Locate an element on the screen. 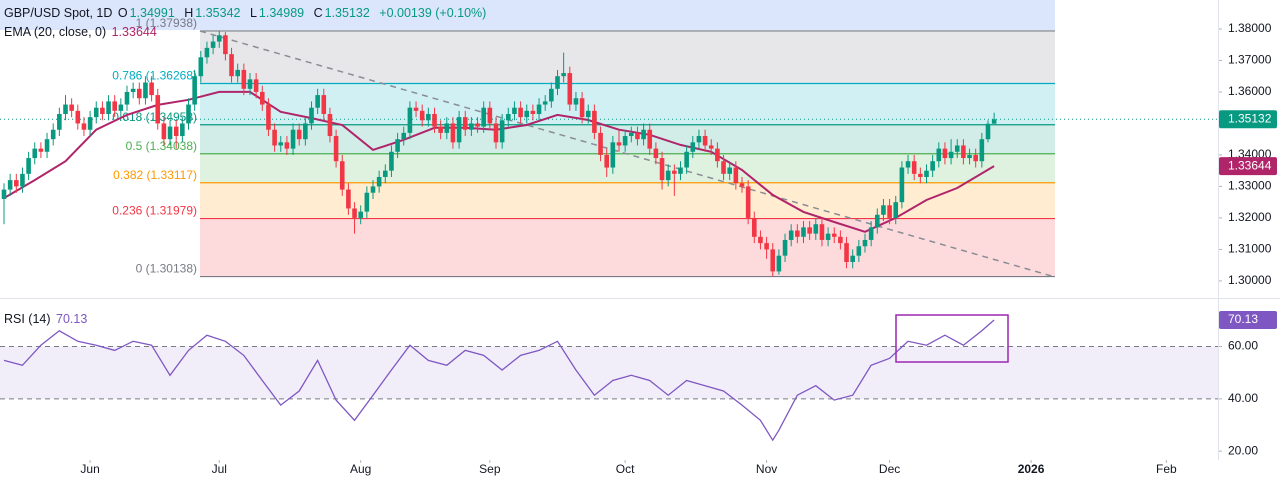 This screenshot has height=484, width=1280. rsi-legend: RSI (14) 70.13 is located at coordinates (46, 319).